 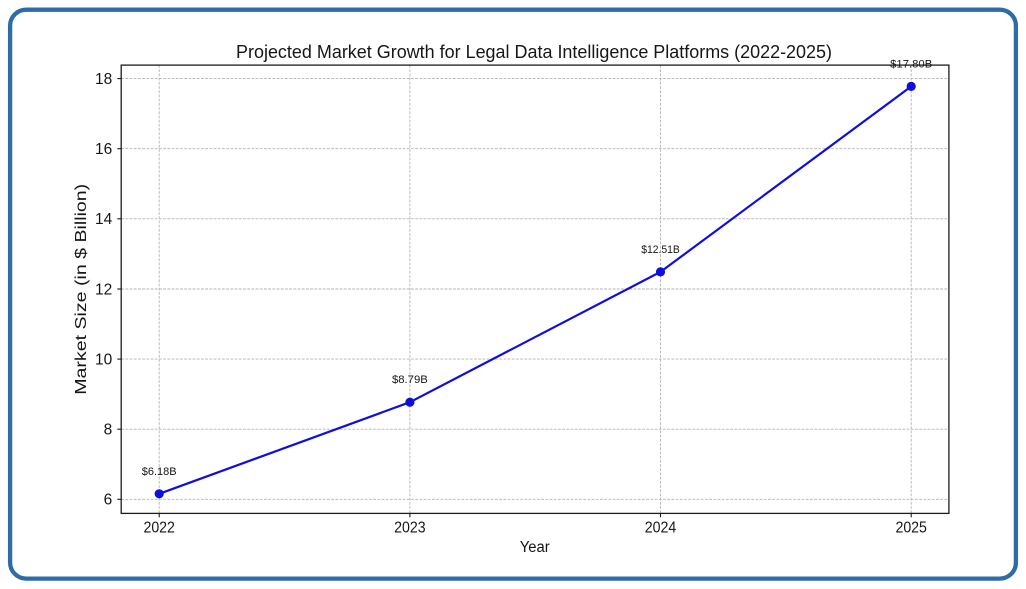 I want to click on svg-text: 2023, so click(x=410, y=528).